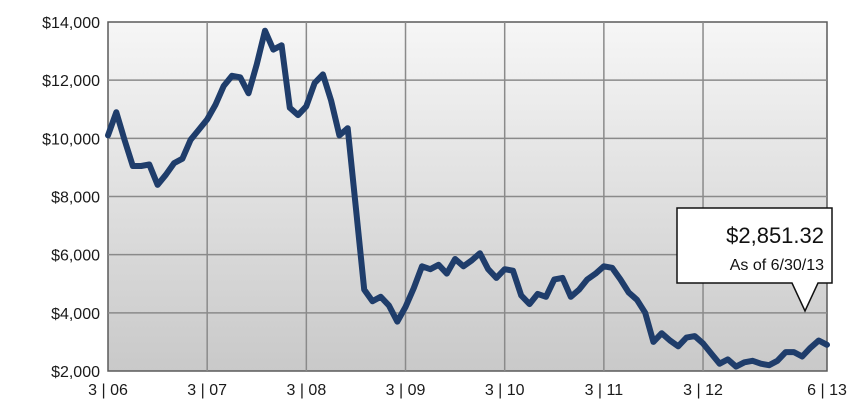  Describe the element at coordinates (71, 81) in the screenshot. I see `y-tick-label: $12,000` at that location.